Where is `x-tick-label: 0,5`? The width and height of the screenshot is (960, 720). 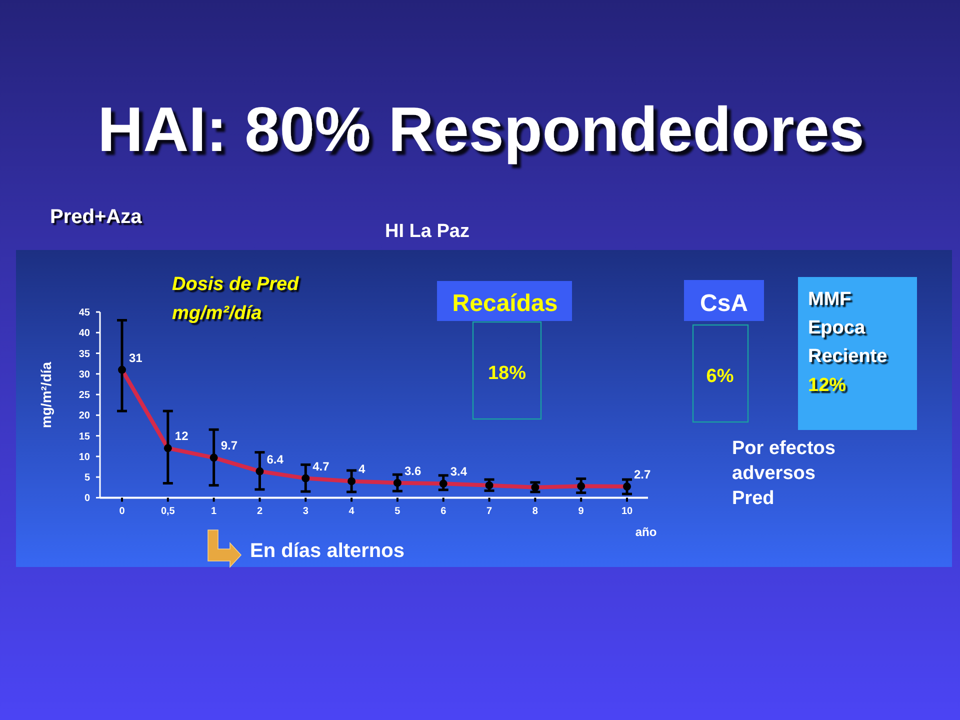 x-tick-label: 0,5 is located at coordinates (168, 511).